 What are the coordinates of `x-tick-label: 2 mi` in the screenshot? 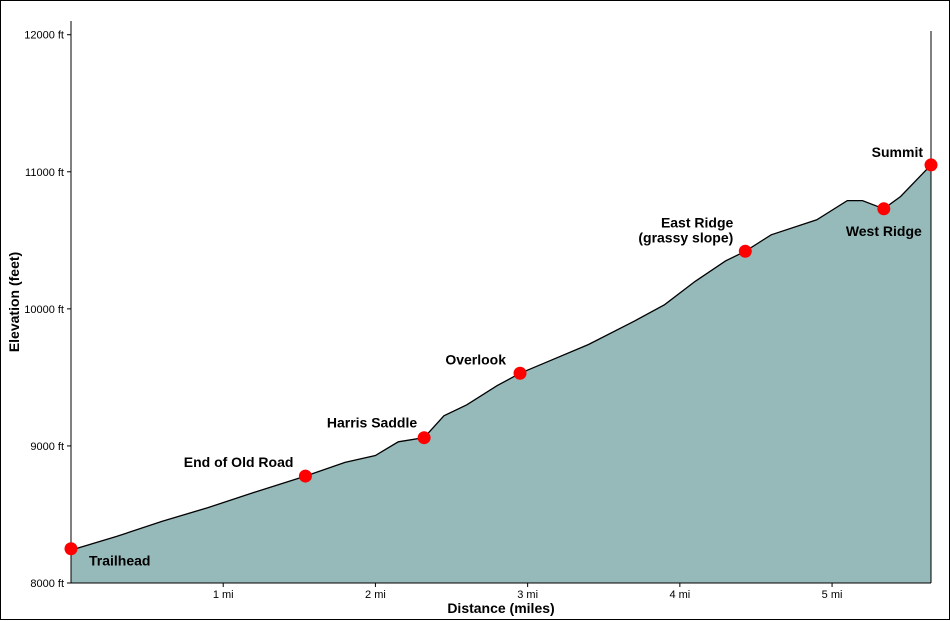 It's located at (375, 595).